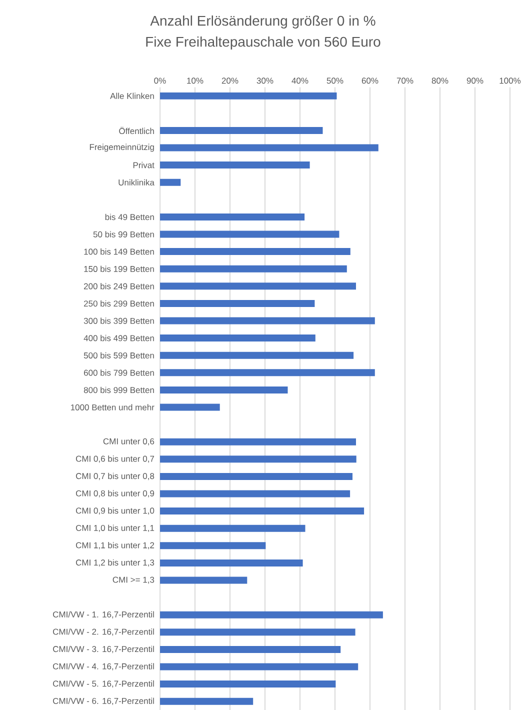 Image resolution: width=527 pixels, height=710 pixels. I want to click on x-tick-label: 100%, so click(510, 81).